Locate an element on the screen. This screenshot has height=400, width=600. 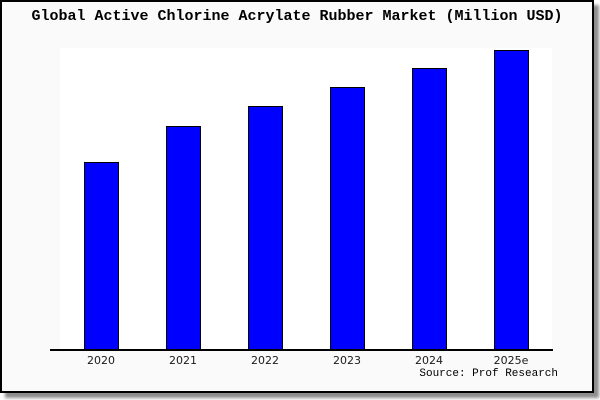
bar-2025e is located at coordinates (511, 200).